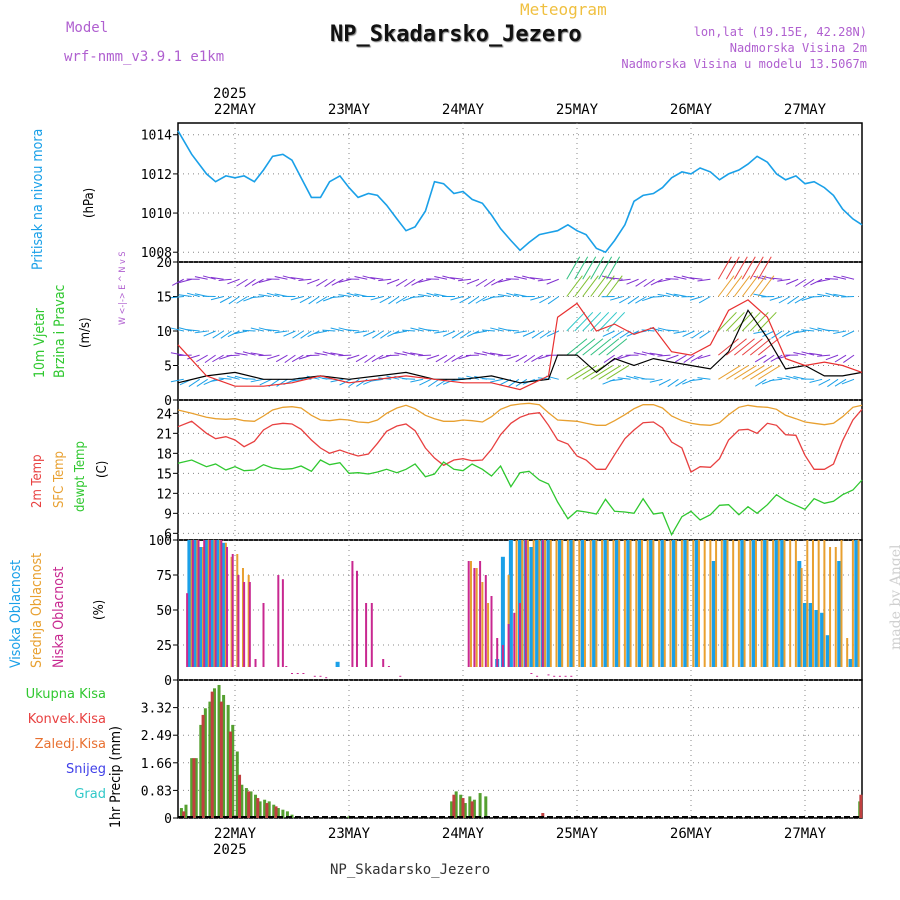  What do you see at coordinates (102, 469) in the screenshot?
I see `temp-unit: (C)` at bounding box center [102, 469].